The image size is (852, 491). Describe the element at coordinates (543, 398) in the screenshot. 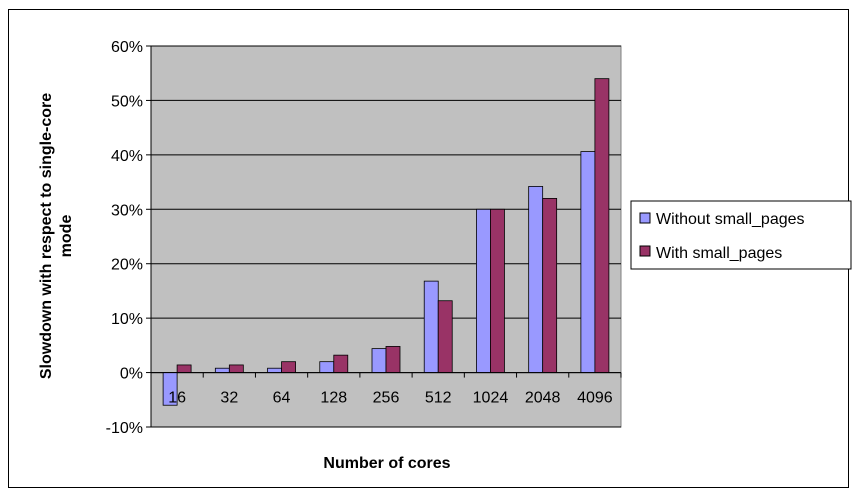

I see `x-tick-label: 2048` at that location.